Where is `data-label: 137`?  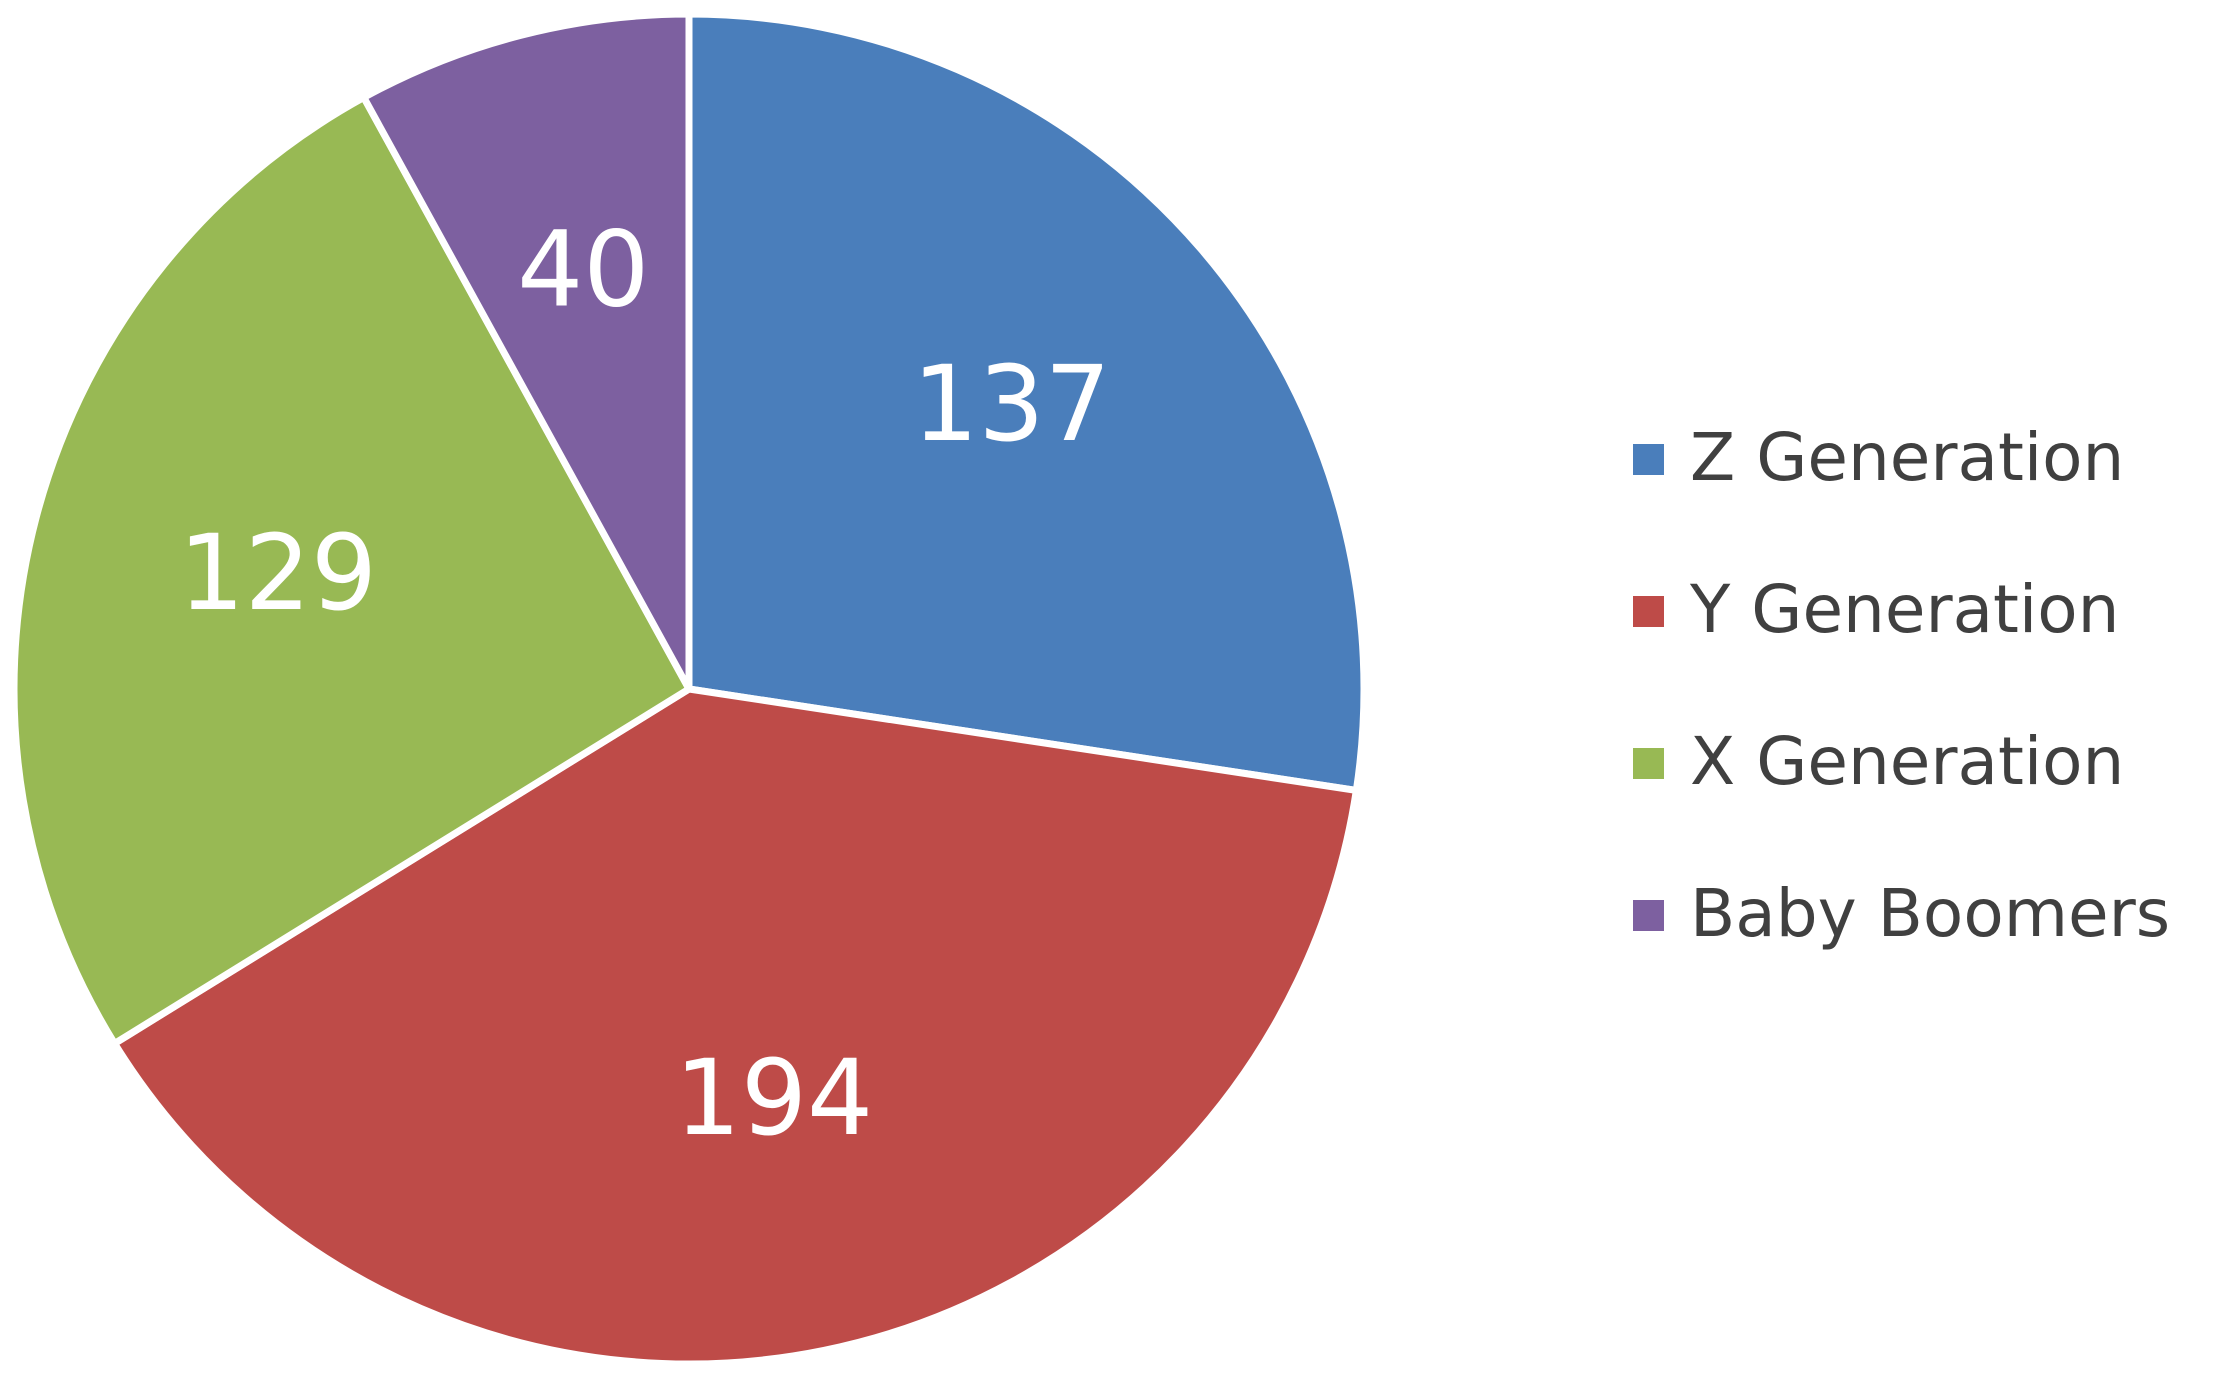
data-label: 137 is located at coordinates (1011, 404).